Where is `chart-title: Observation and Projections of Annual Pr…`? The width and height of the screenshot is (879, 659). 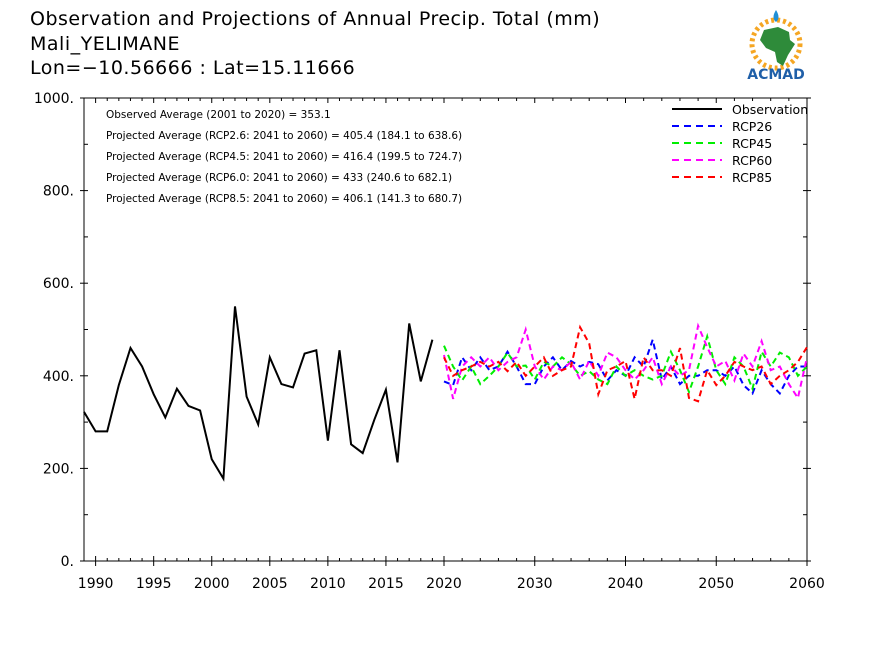 chart-title: Observation and Projections of Annual Pr… is located at coordinates (315, 19).